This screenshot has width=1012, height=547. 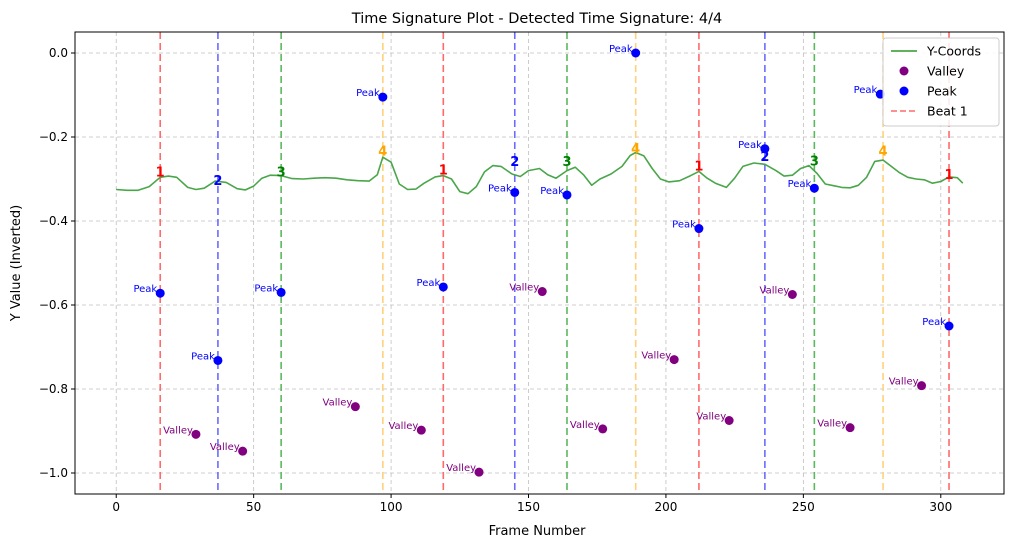 I want to click on y-tick-label: 0.0, so click(x=58, y=53).